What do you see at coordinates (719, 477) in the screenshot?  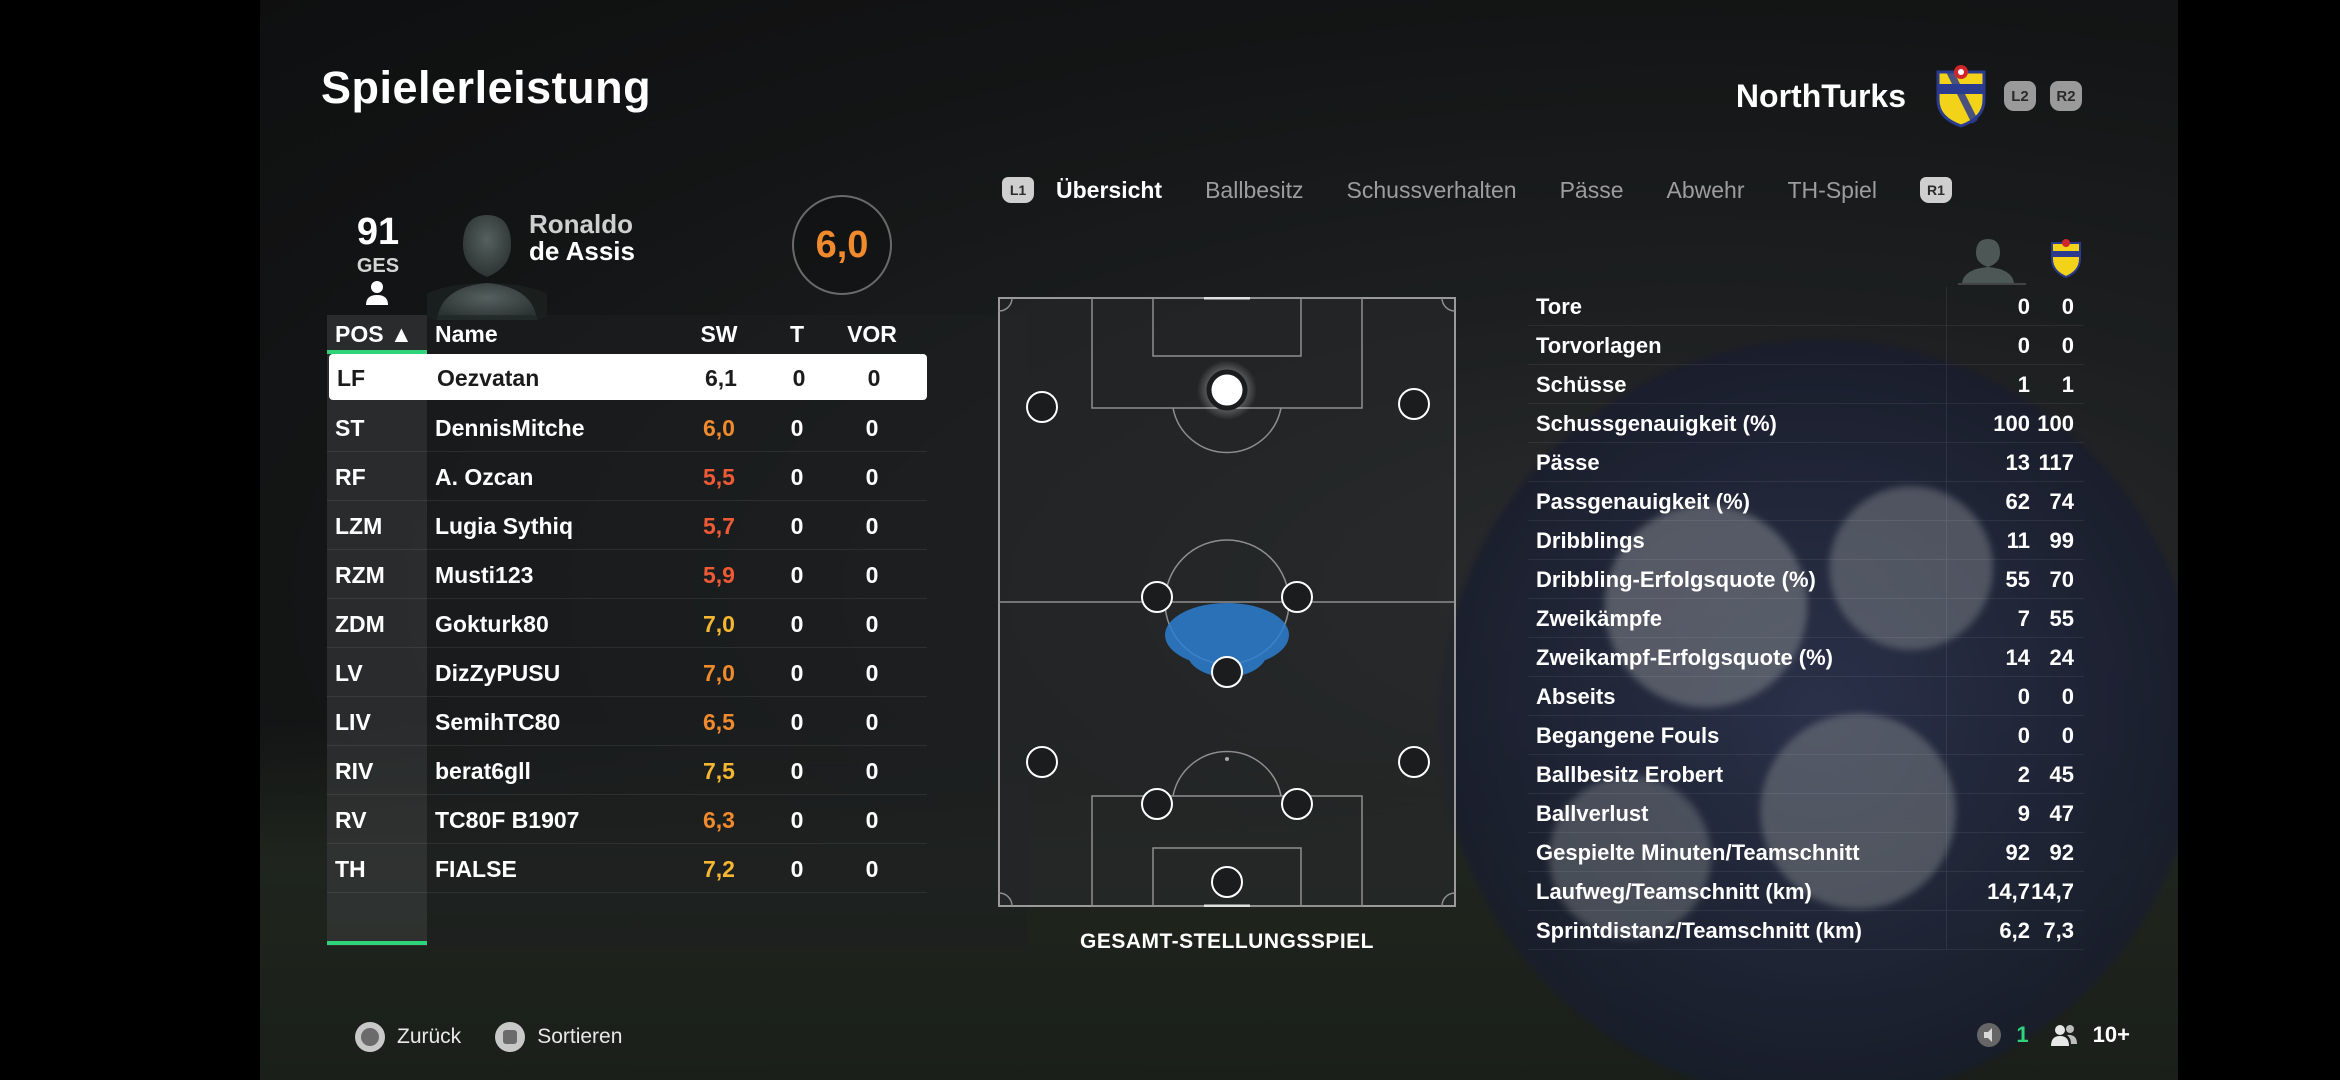 I see `cell-sw: 5,5` at bounding box center [719, 477].